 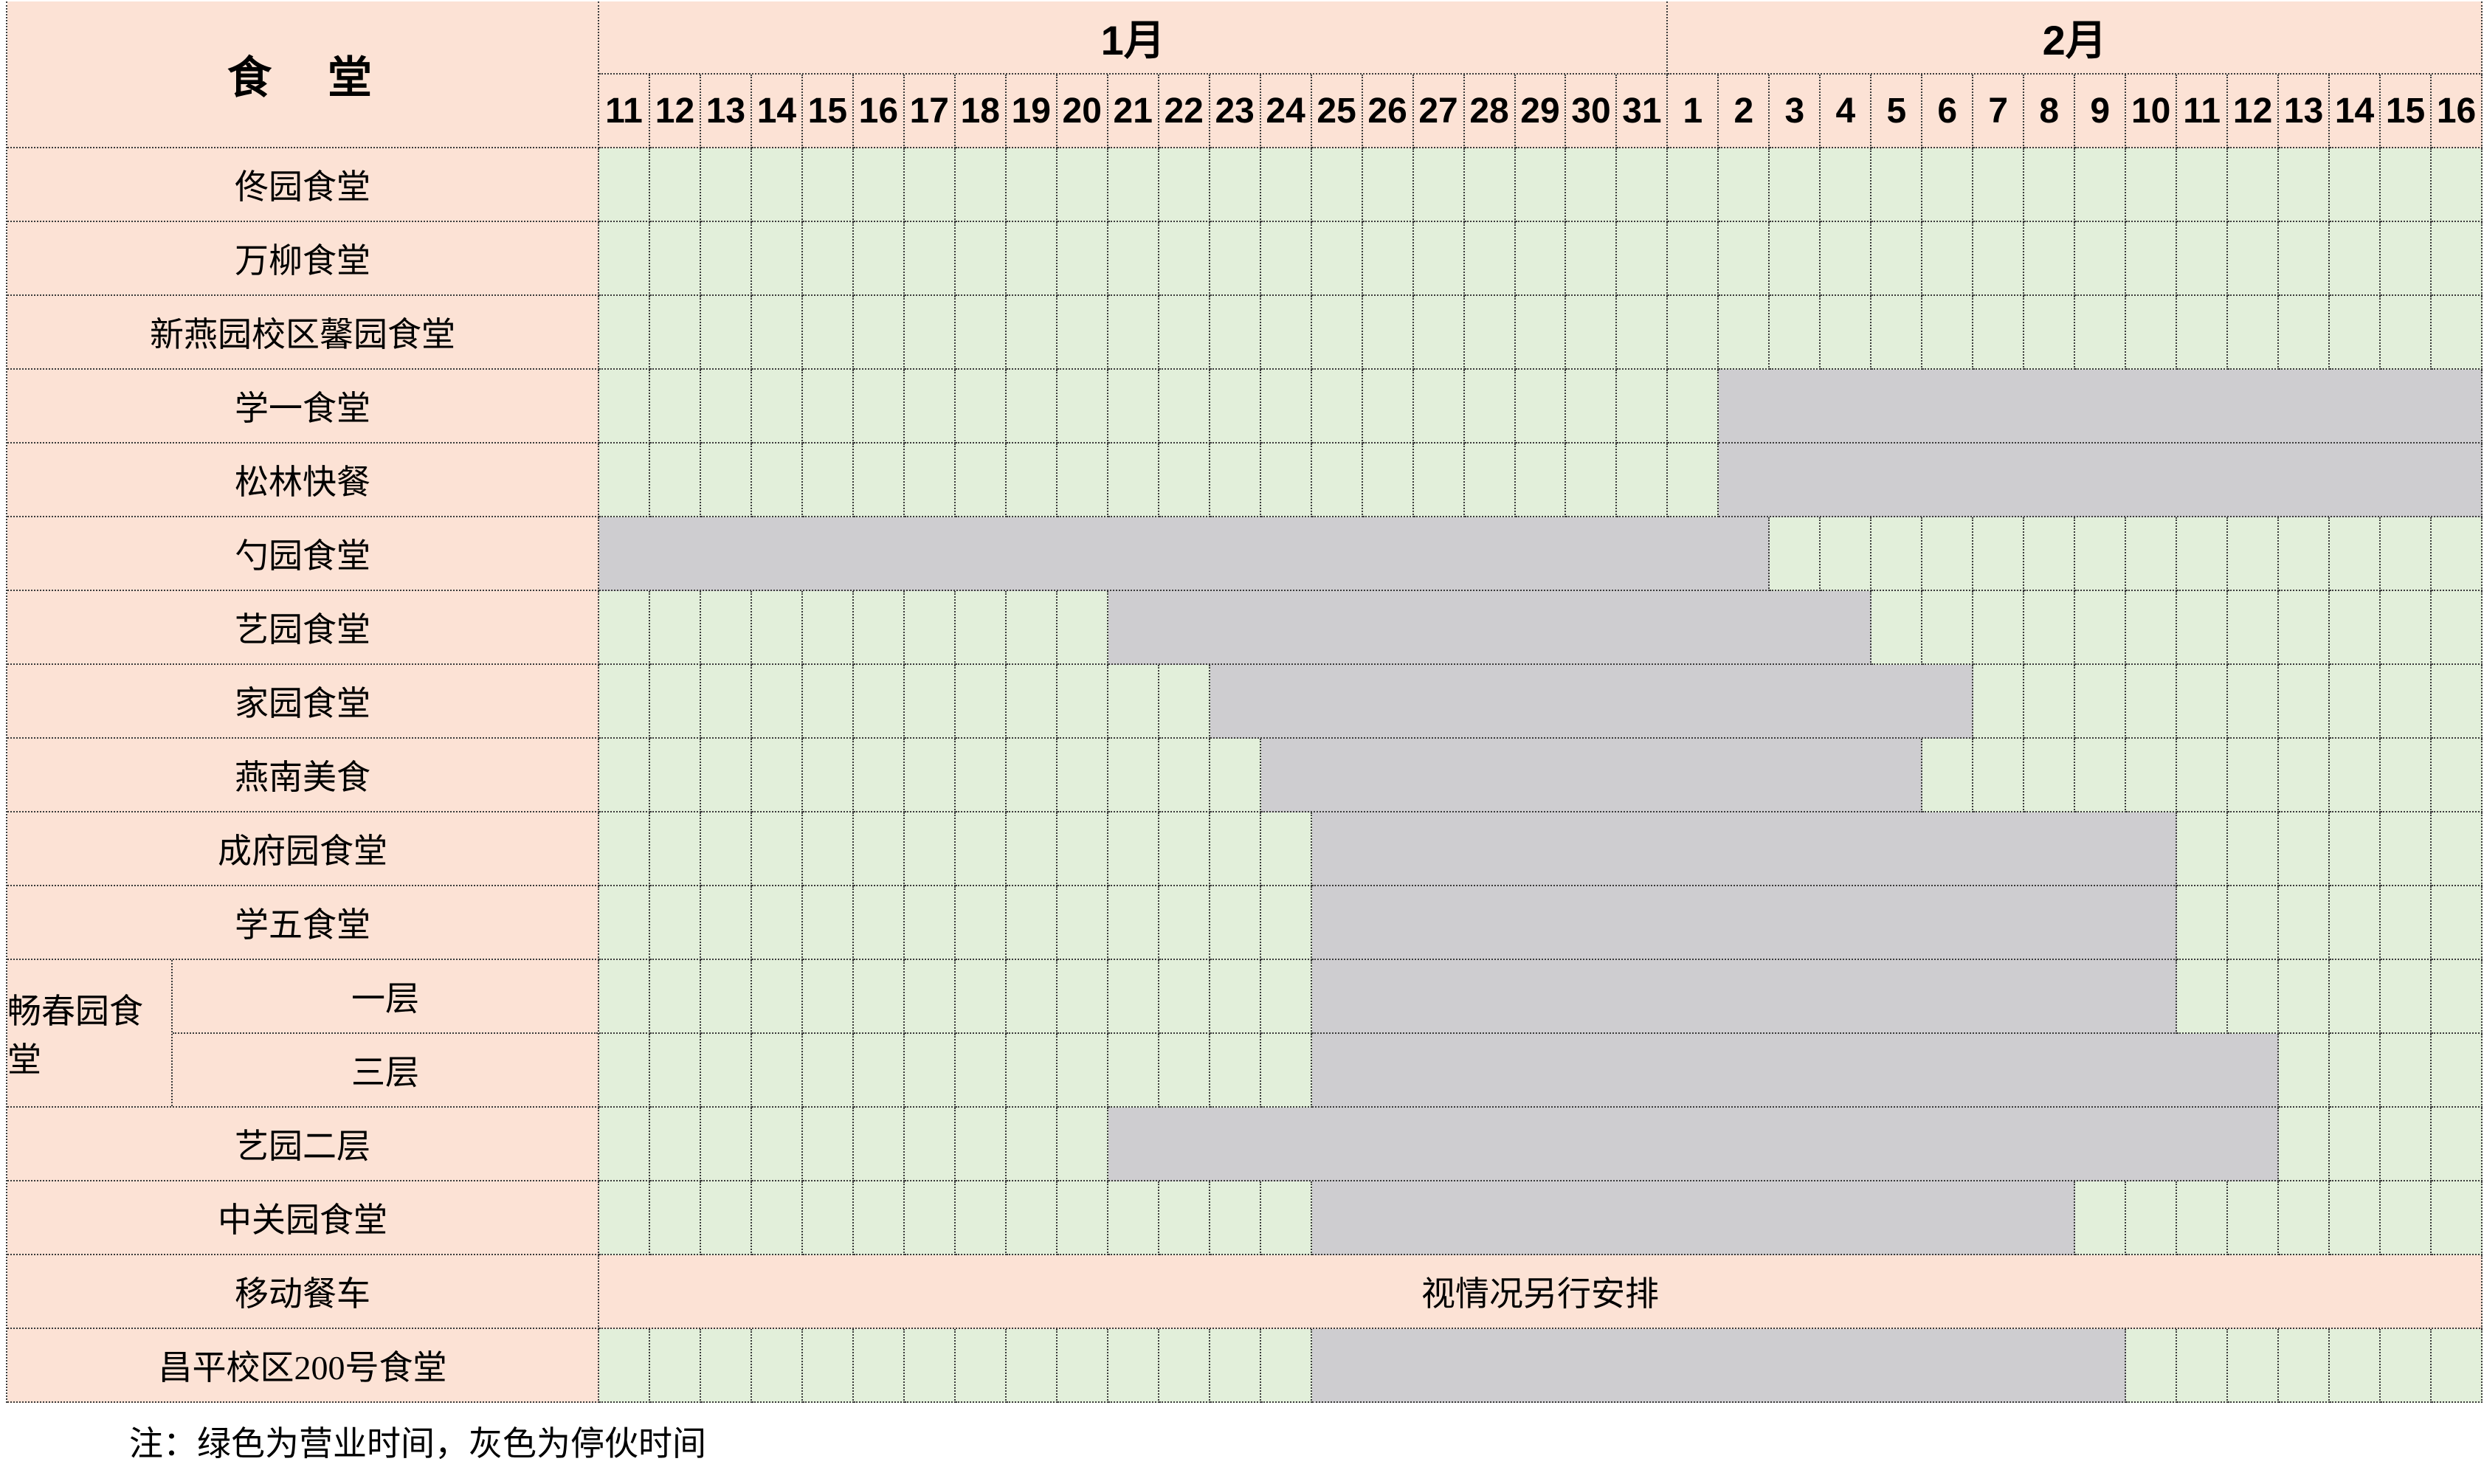 What do you see at coordinates (1439, 111) in the screenshot?
I see `day-header-cell: 27` at bounding box center [1439, 111].